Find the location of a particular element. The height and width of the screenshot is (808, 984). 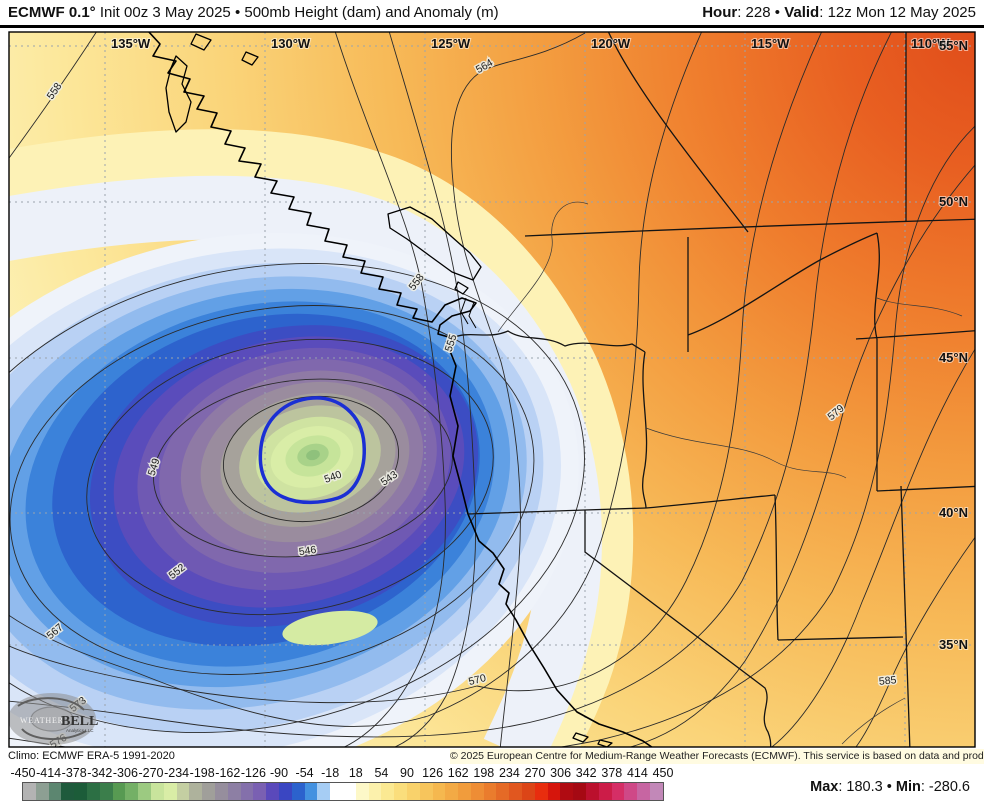

colorbar-tick: -450 is located at coordinates (23, 773).